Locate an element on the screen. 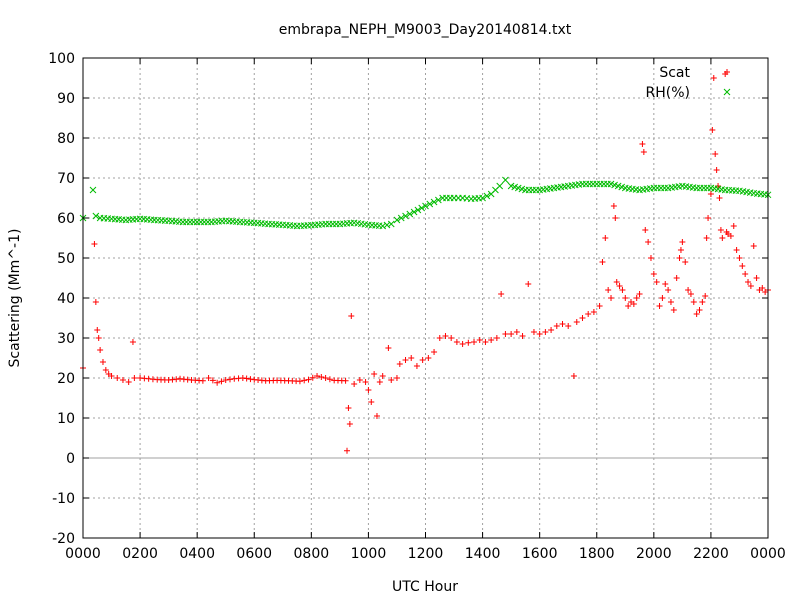 The image size is (800, 600). y-tick-label: 90 is located at coordinates (66, 99).